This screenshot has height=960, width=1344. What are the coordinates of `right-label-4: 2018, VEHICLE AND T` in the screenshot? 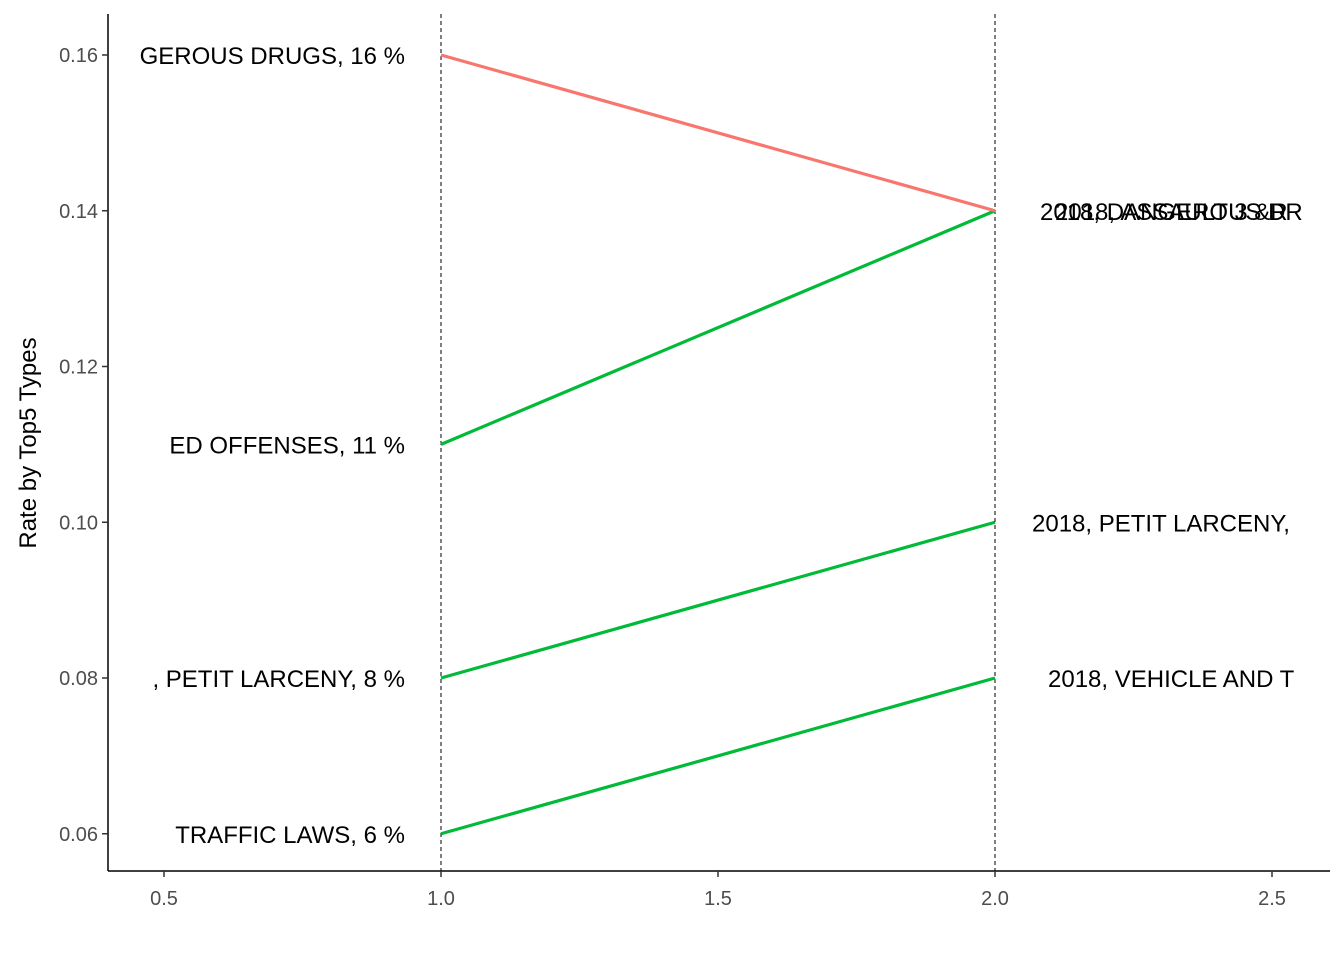 It's located at (1171, 679).